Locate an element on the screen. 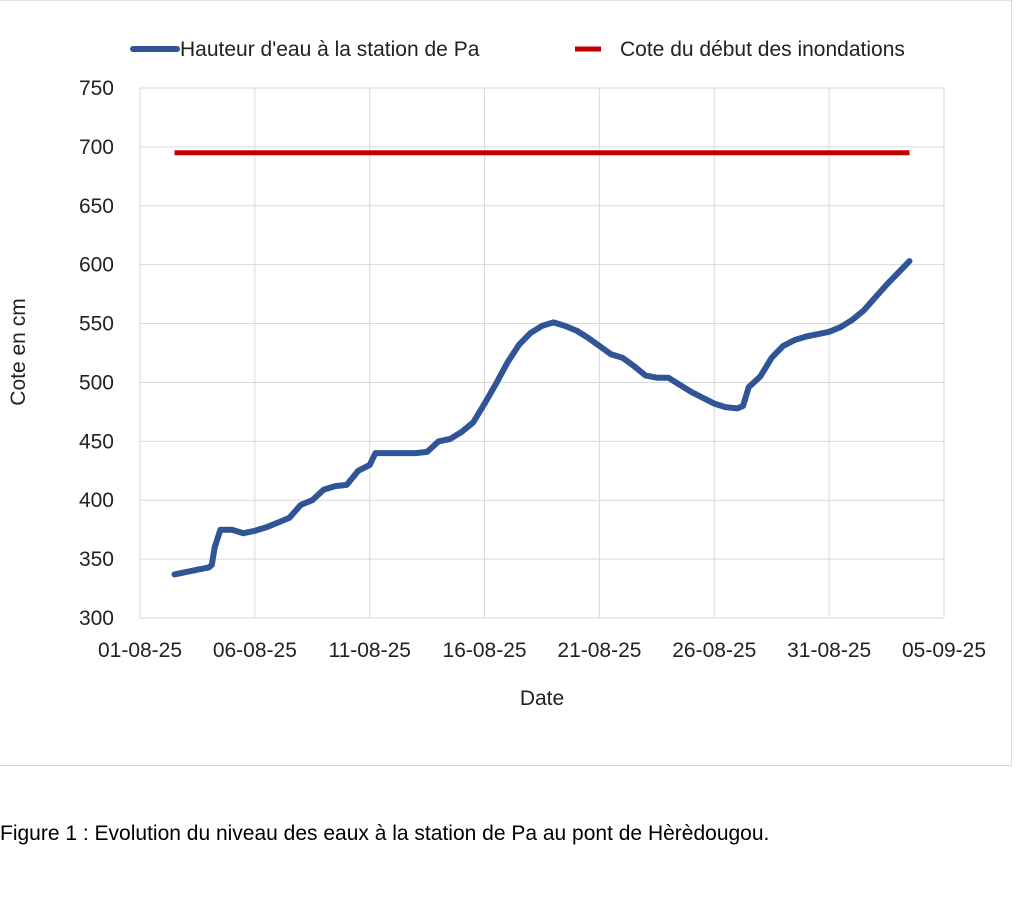 Image resolution: width=1024 pixels, height=907 pixels. legend-label-water-level: Hauteur d'eau à la station de Pa is located at coordinates (330, 49).